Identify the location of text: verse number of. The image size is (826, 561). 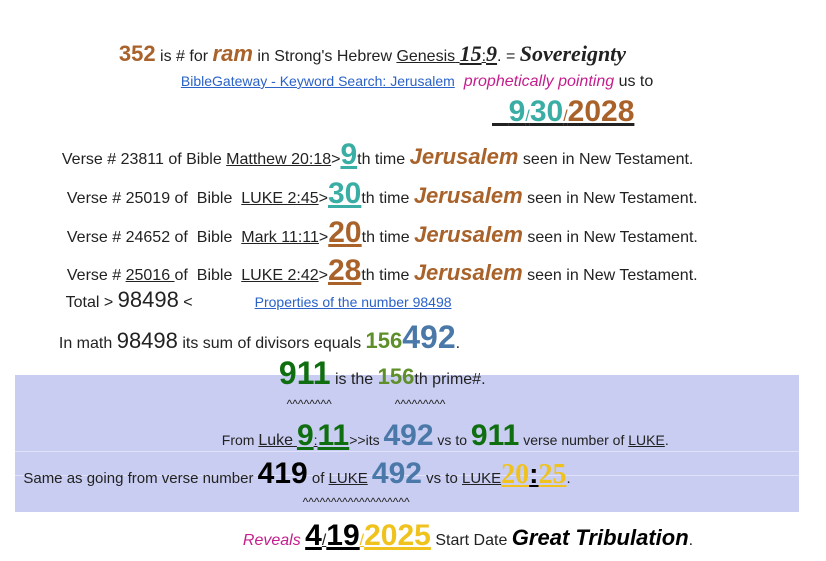
(574, 440).